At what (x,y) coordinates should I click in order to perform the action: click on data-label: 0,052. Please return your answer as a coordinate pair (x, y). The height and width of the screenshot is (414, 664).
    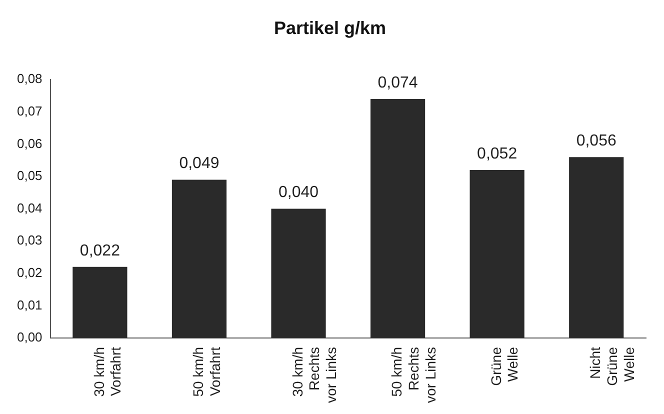
    Looking at the image, I should click on (497, 153).